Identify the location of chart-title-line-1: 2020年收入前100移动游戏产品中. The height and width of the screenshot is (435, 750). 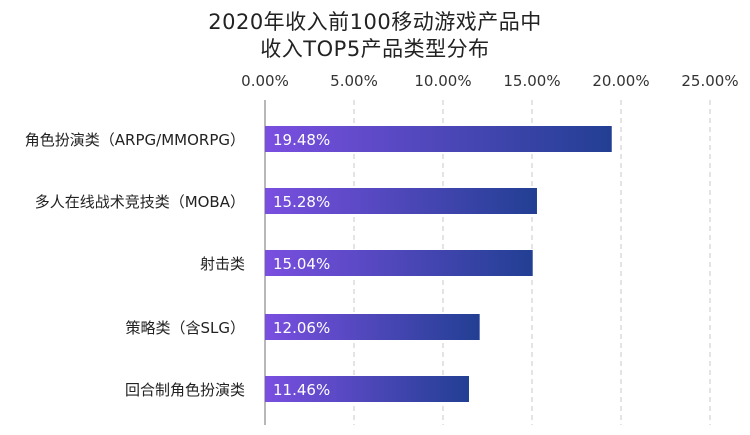
(375, 22).